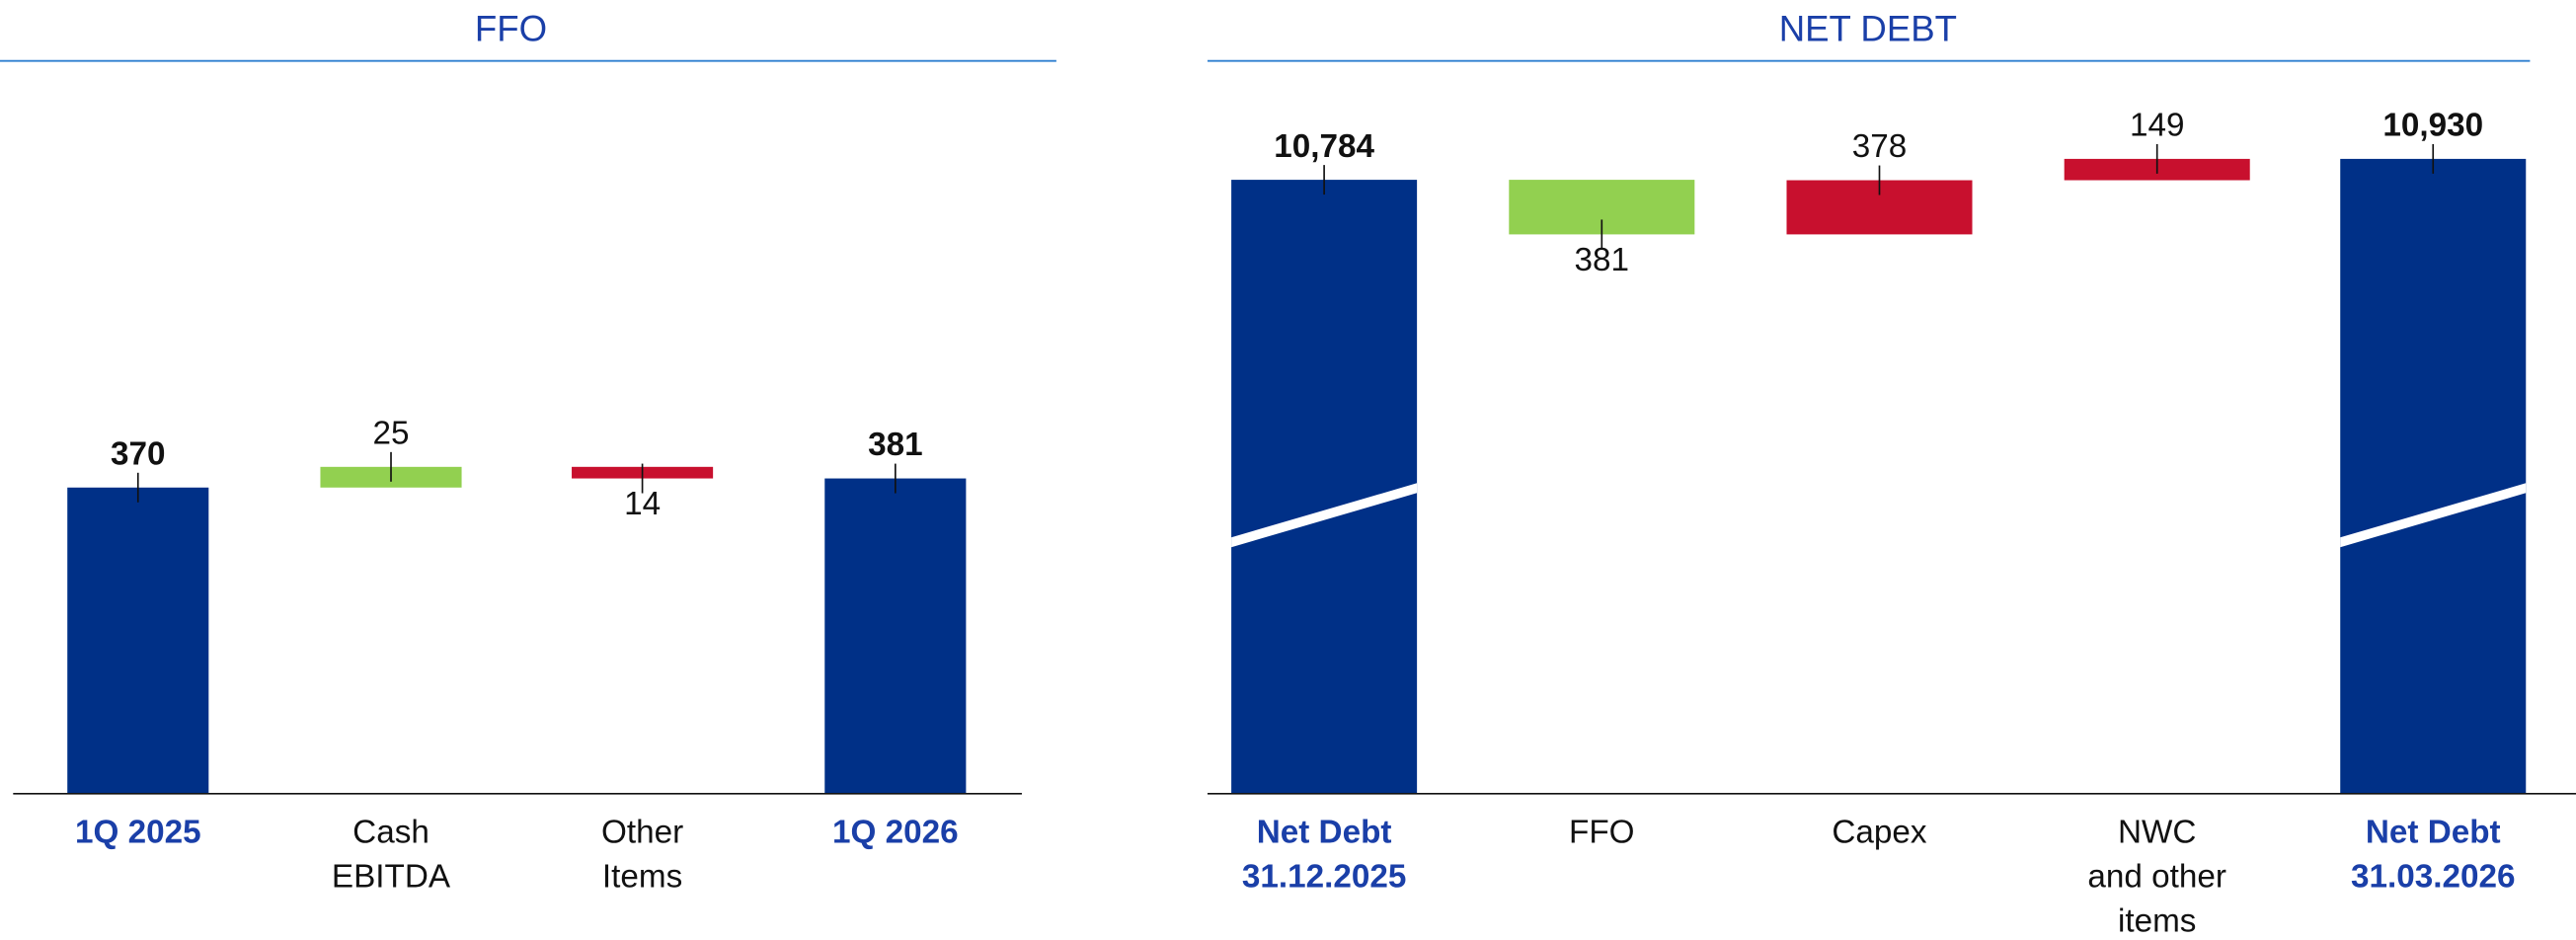 Image resolution: width=2576 pixels, height=940 pixels. Describe the element at coordinates (642, 855) in the screenshot. I see `x-tick-label: Other Items` at that location.